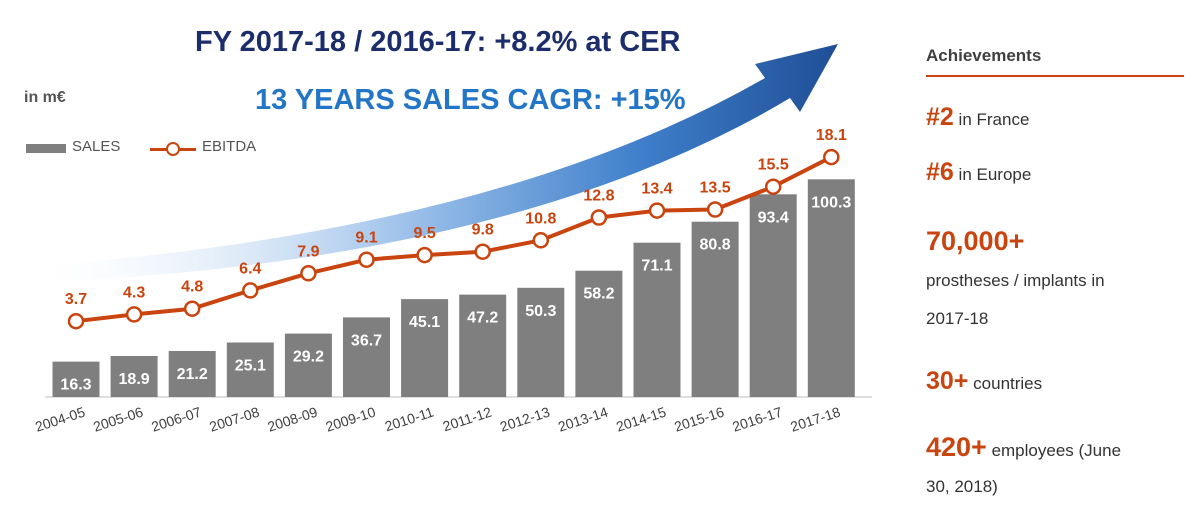  I want to click on achievement-employees-value: 420+, so click(956, 447).